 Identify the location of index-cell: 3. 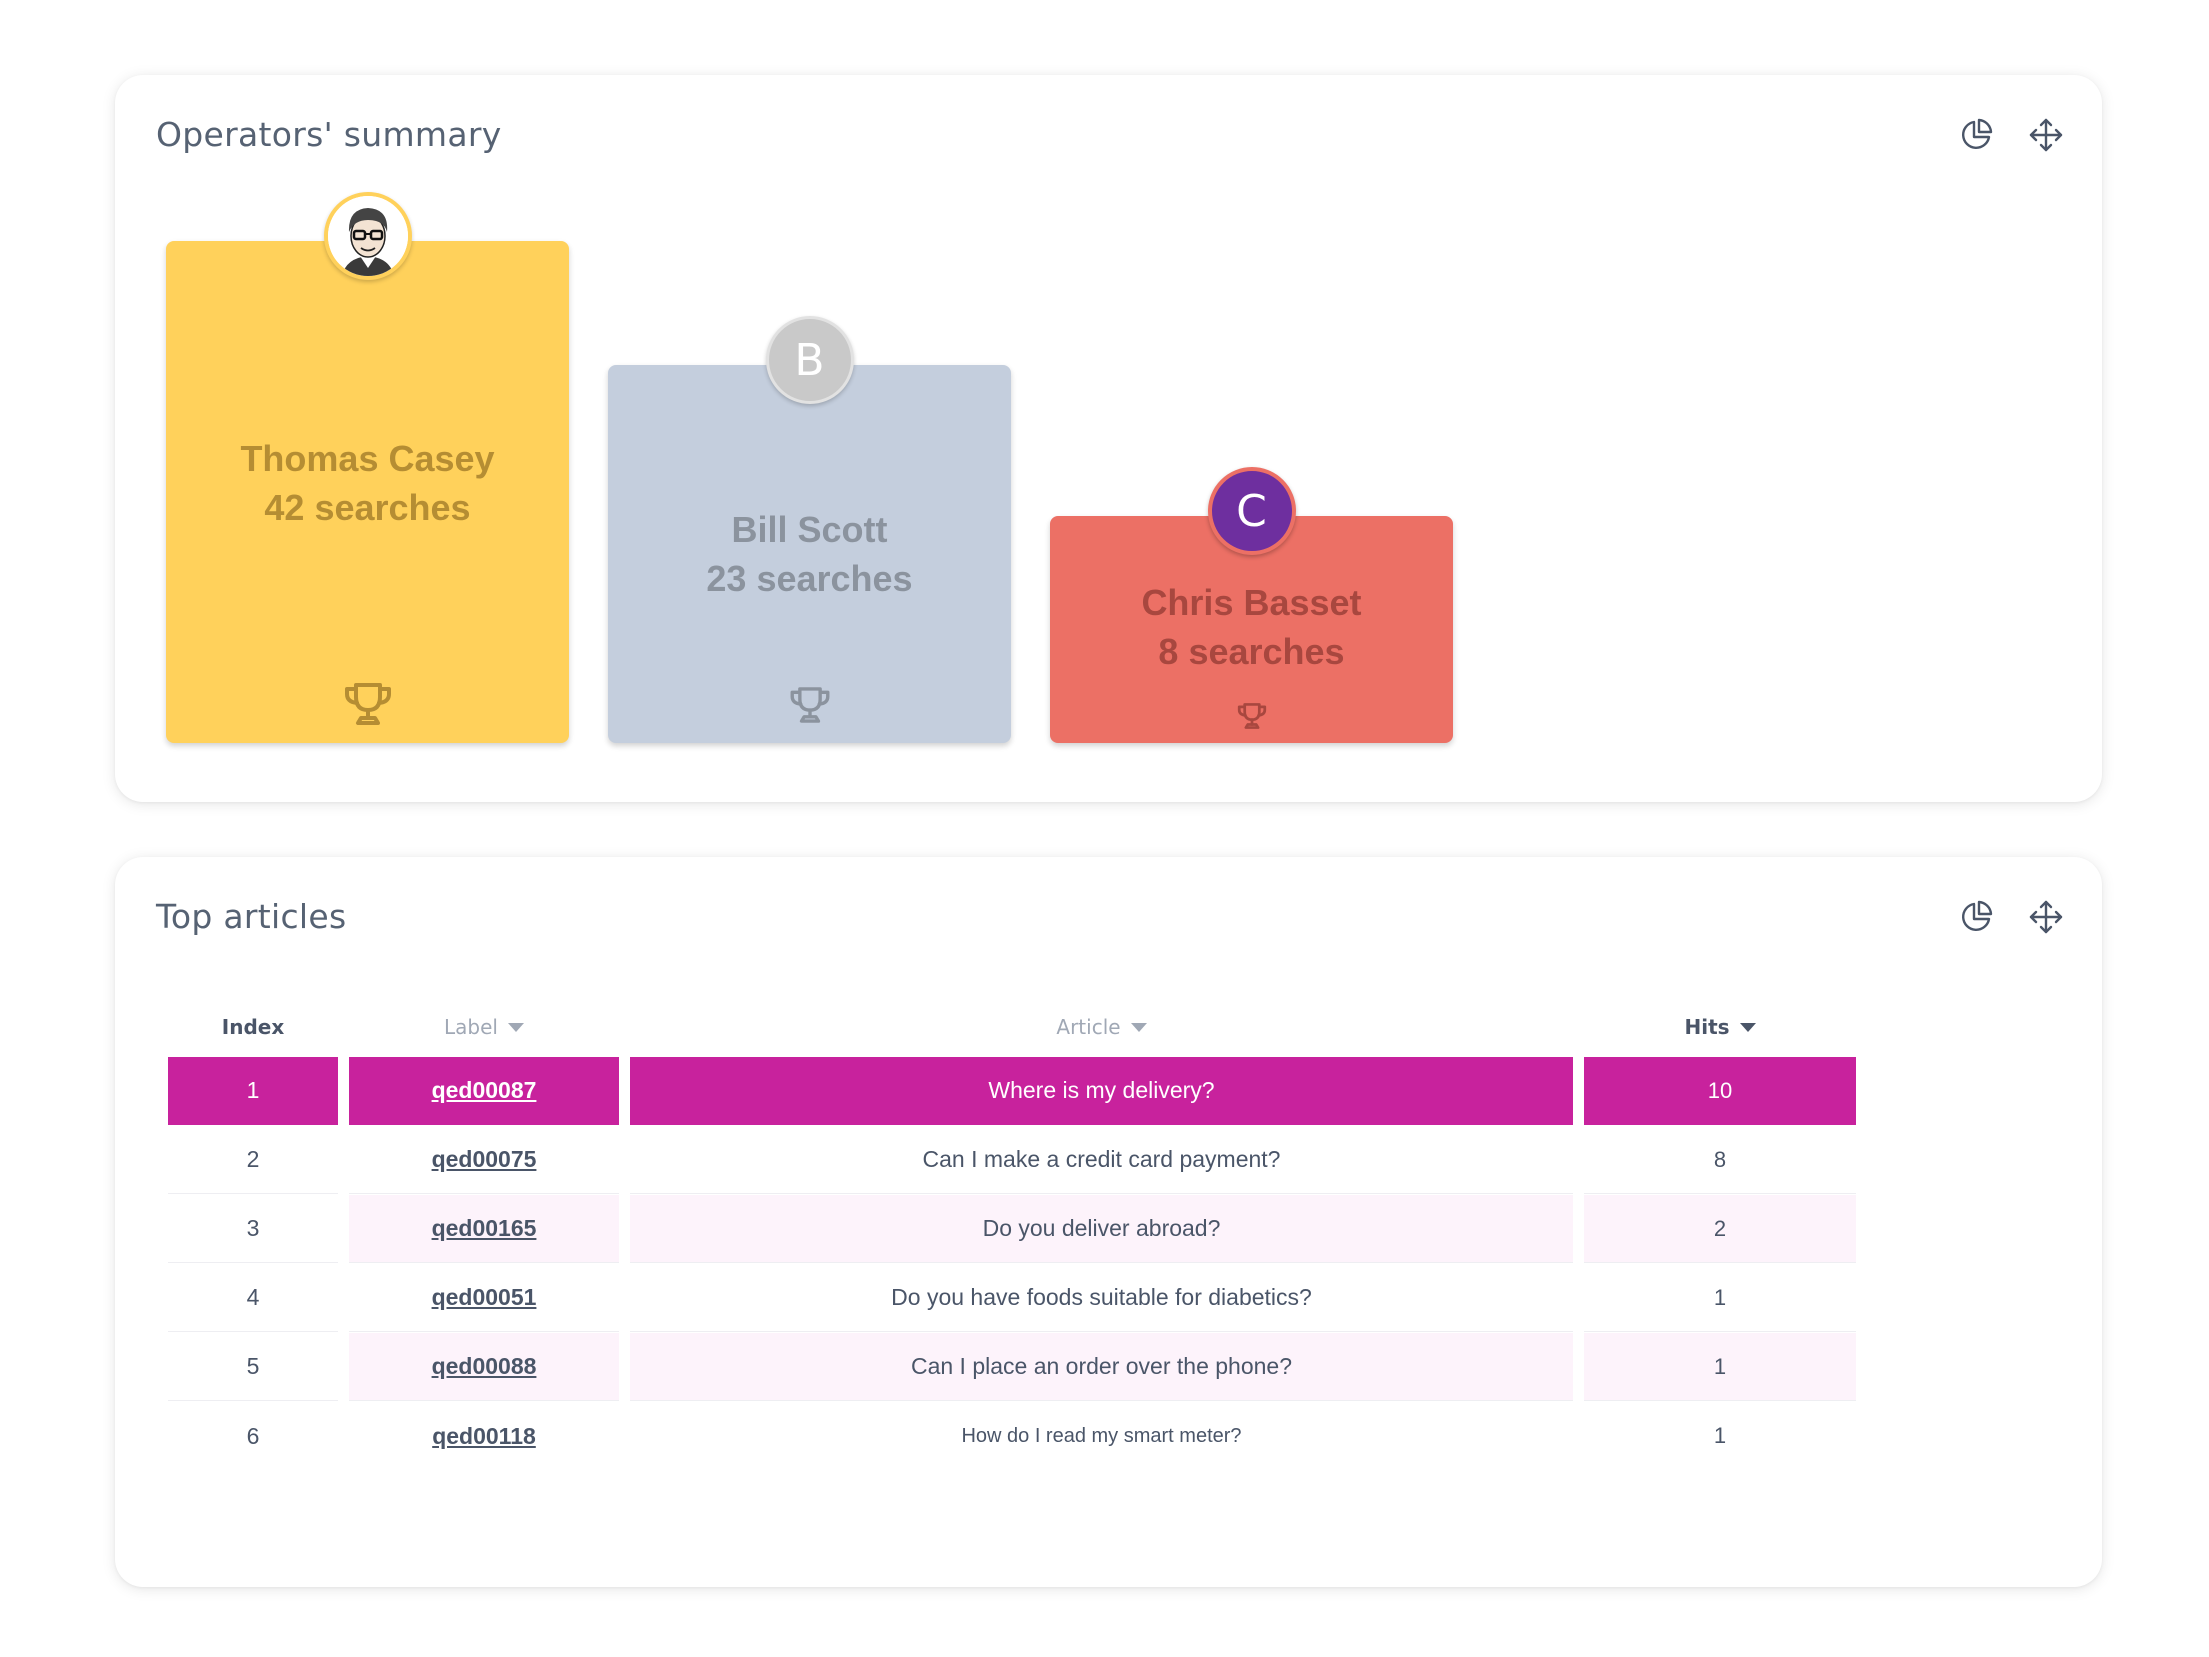
(253, 1229).